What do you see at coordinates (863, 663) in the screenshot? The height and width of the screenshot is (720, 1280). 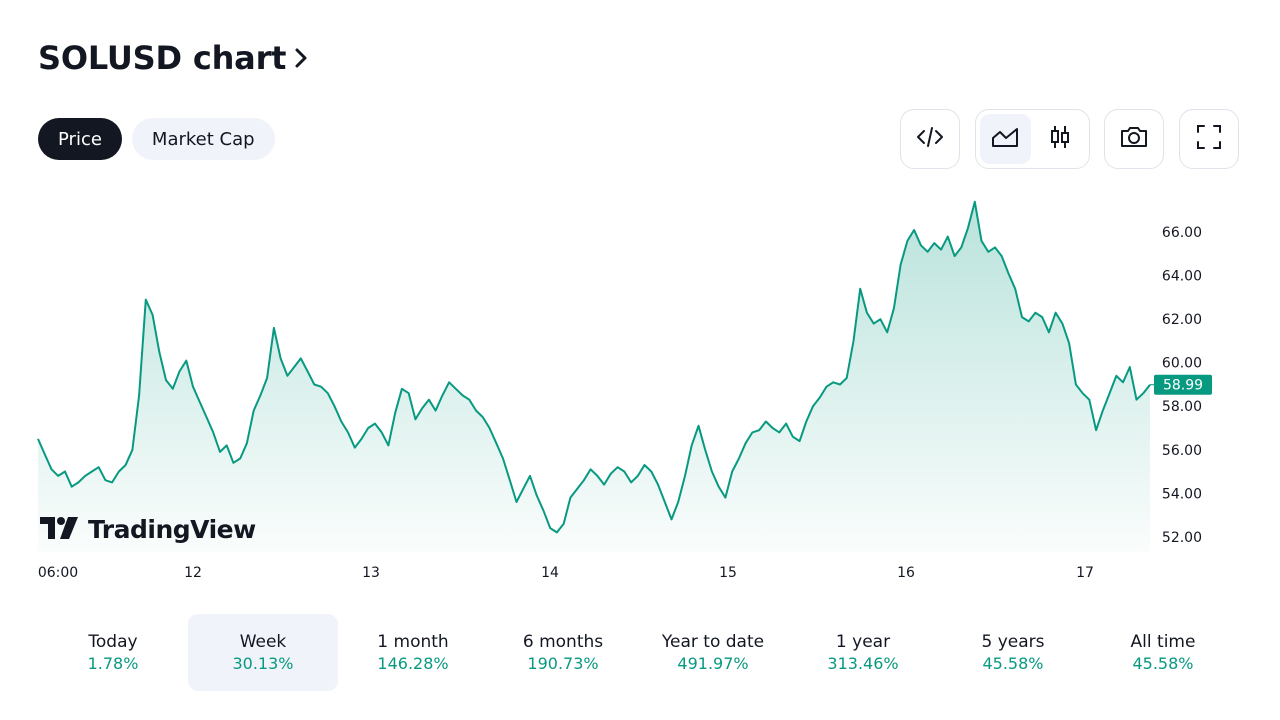 I see `period-change: 313.46%` at bounding box center [863, 663].